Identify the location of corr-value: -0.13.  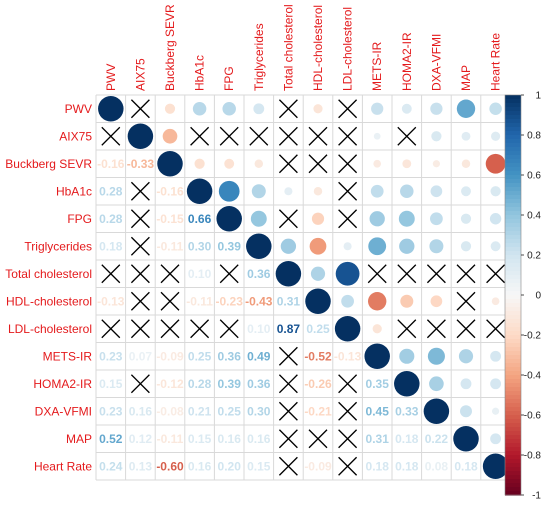
(348, 356).